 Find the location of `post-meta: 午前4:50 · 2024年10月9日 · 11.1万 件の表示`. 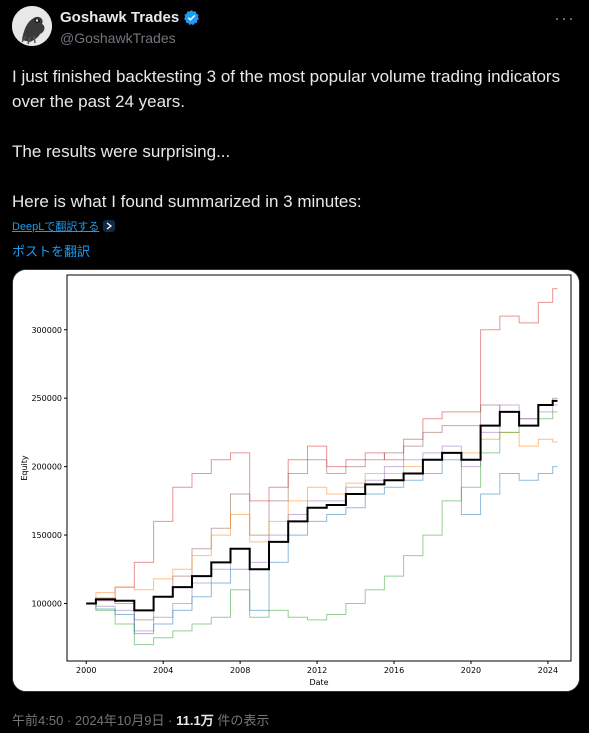

post-meta: 午前4:50 · 2024年10月9日 · 11.1万 件の表示 is located at coordinates (140, 719).